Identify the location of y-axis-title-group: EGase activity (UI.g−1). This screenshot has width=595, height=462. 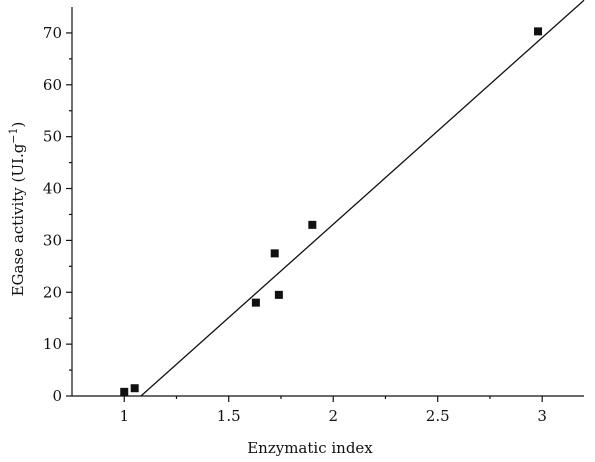
(17, 209).